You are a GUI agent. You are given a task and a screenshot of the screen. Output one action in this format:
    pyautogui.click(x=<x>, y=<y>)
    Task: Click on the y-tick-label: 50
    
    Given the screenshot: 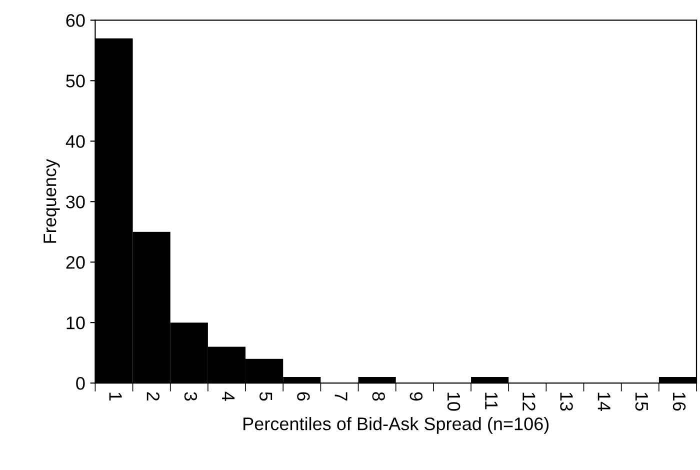 What is the action you would take?
    pyautogui.click(x=75, y=81)
    